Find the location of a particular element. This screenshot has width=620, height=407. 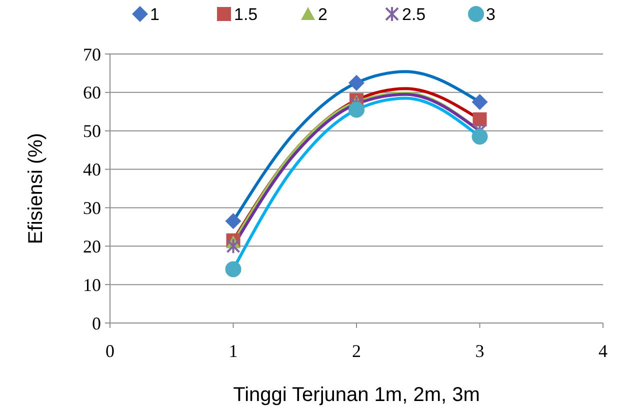

y-tick-label: 30 is located at coordinates (92, 208).